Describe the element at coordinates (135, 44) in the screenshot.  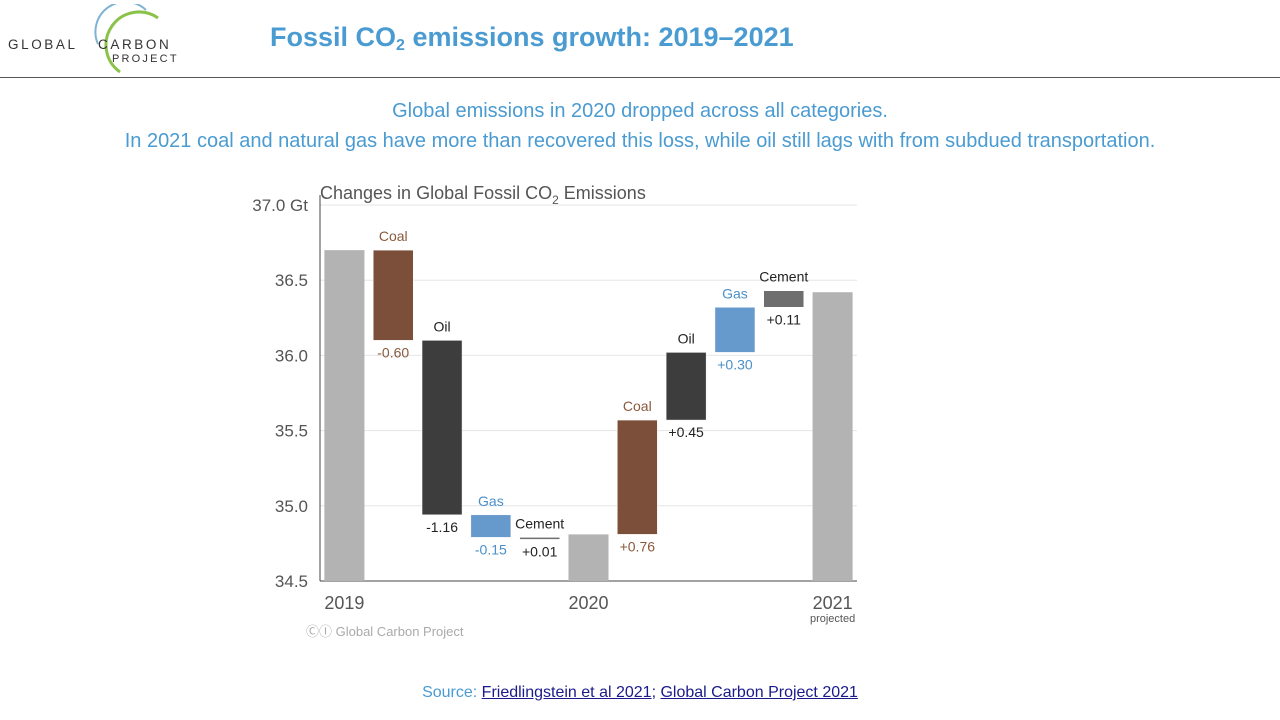
I see `logo-text-carbon: CARBON` at that location.